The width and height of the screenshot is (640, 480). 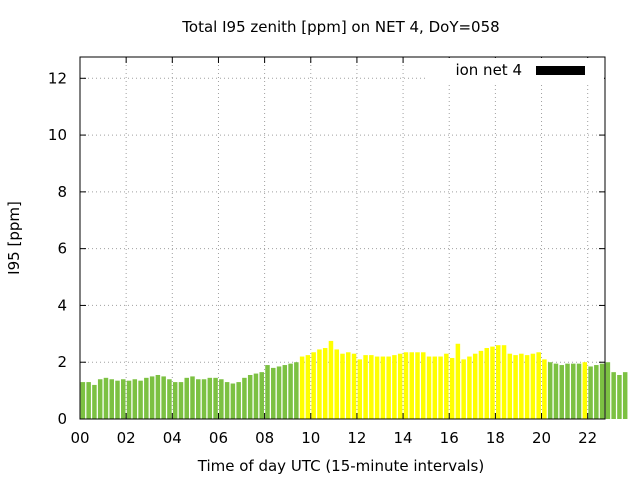 What do you see at coordinates (560, 70) in the screenshot?
I see `legend-swatch` at bounding box center [560, 70].